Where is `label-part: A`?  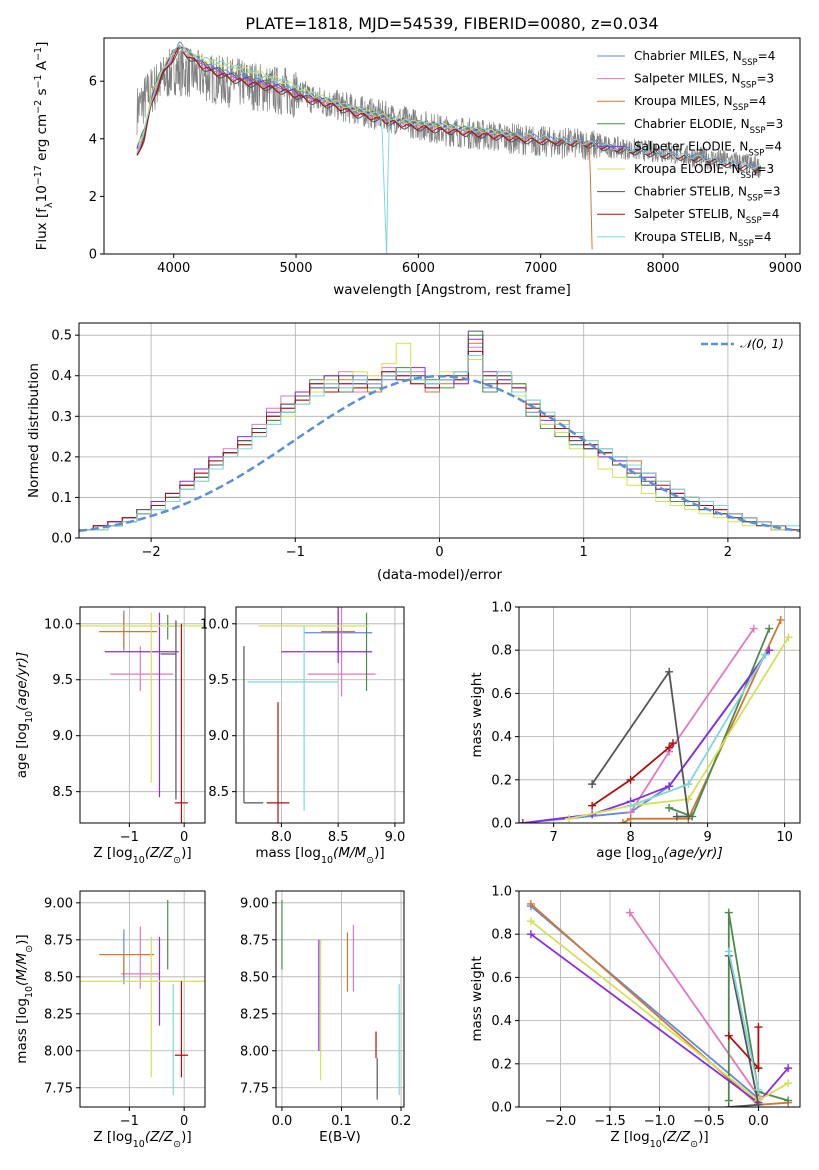 label-part: A is located at coordinates (42, 67).